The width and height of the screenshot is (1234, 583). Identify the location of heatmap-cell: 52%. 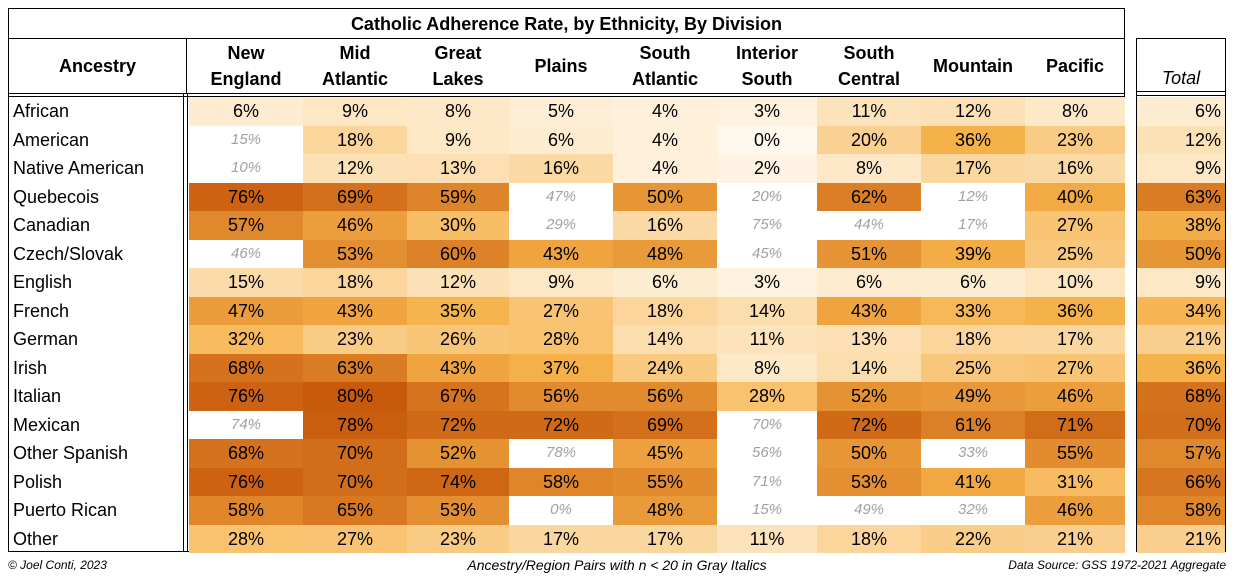
(458, 453).